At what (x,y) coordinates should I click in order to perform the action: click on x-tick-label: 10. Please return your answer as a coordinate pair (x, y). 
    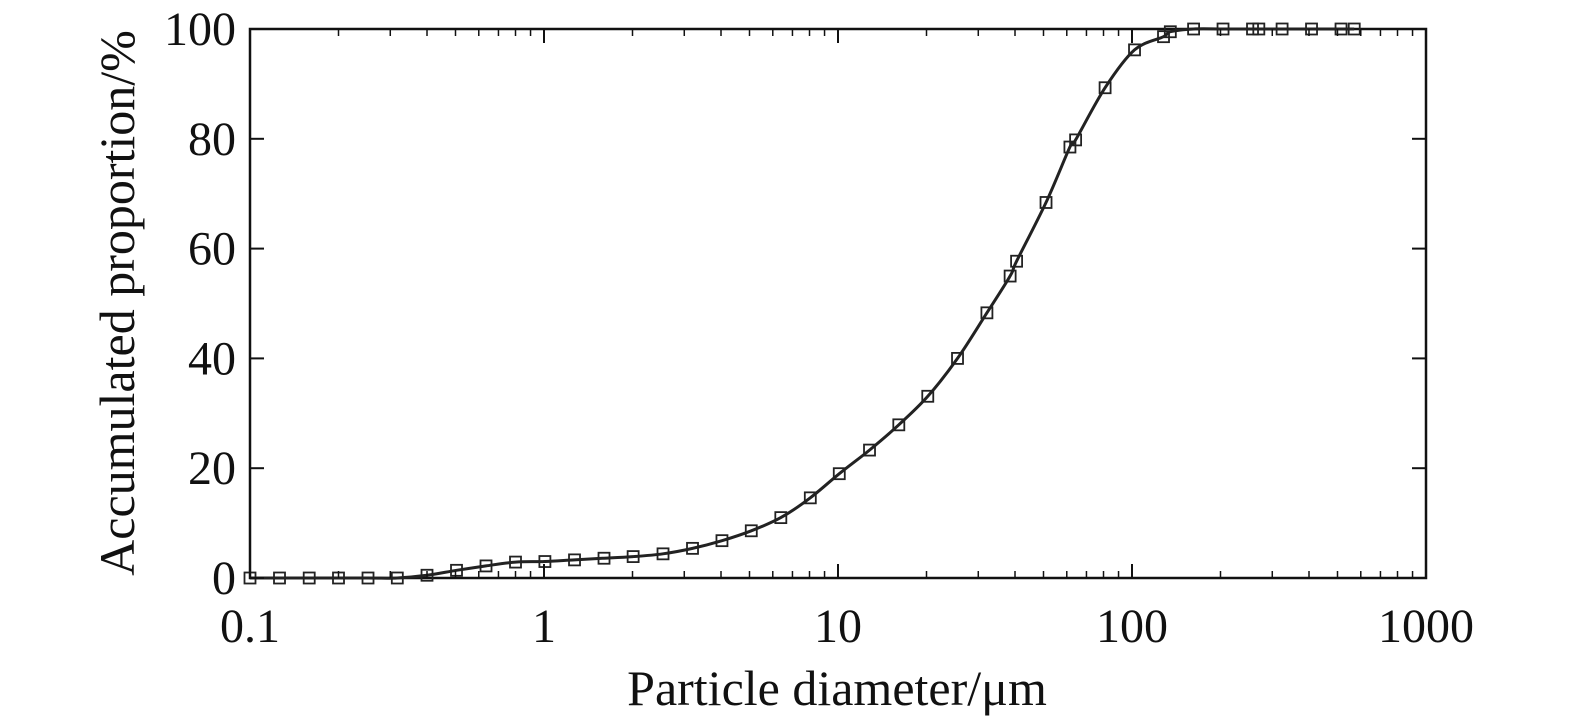
    Looking at the image, I should click on (838, 626).